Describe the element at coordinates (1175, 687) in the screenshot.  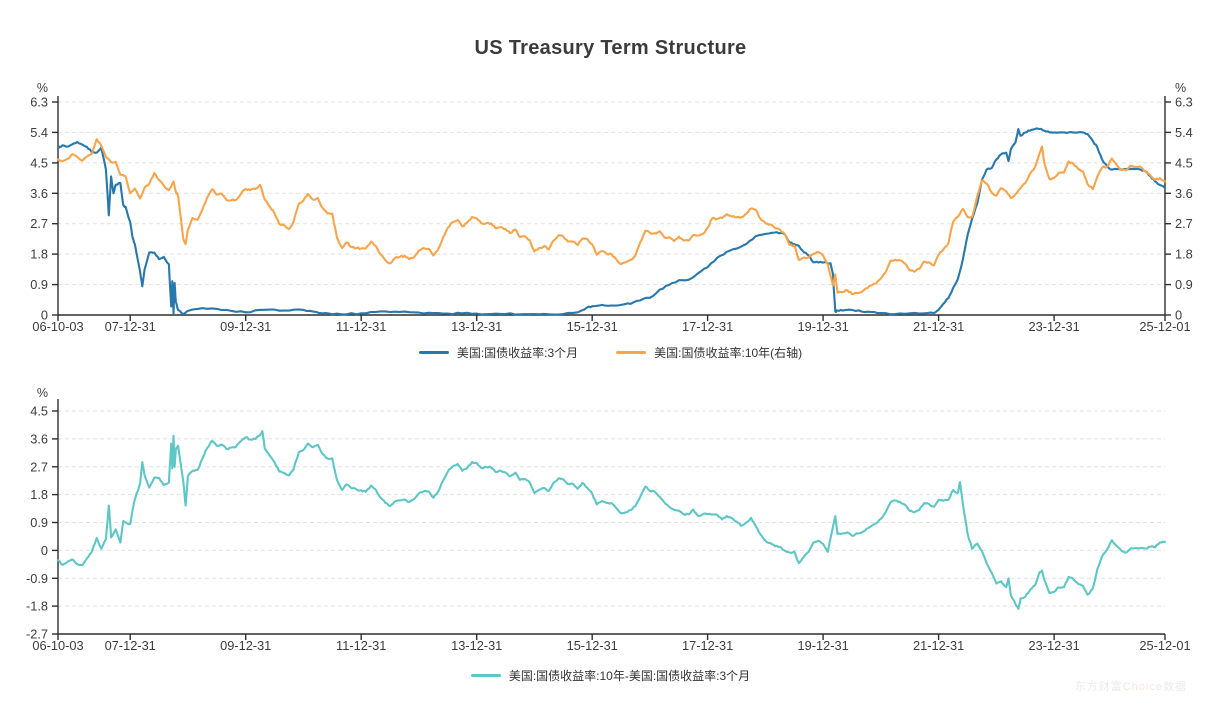
I see `watermark-suffix: 数据` at that location.